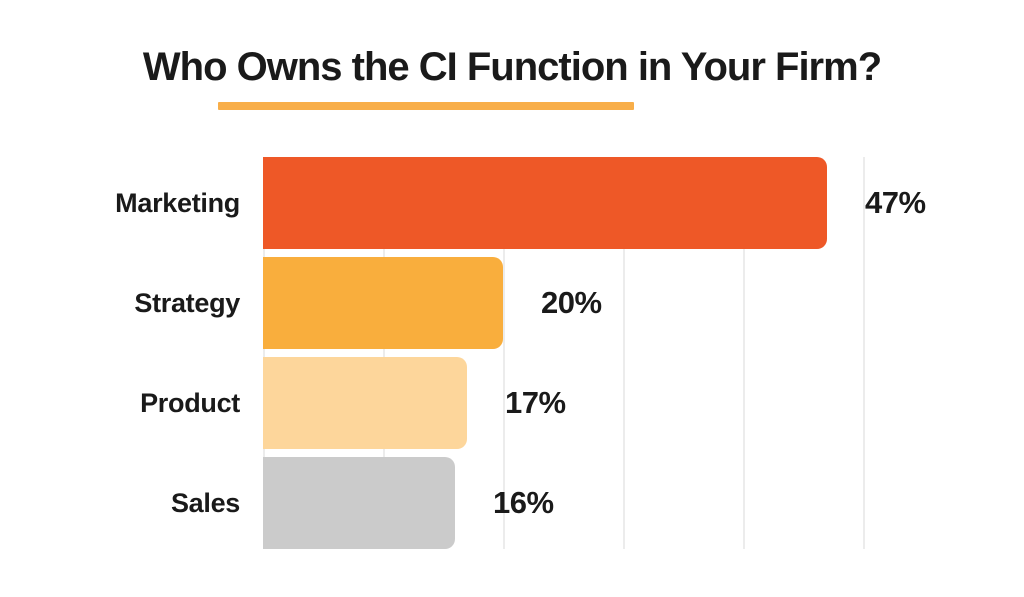 This screenshot has height=597, width=1024. What do you see at coordinates (523, 502) in the screenshot?
I see `value-label-sales: 16%` at bounding box center [523, 502].